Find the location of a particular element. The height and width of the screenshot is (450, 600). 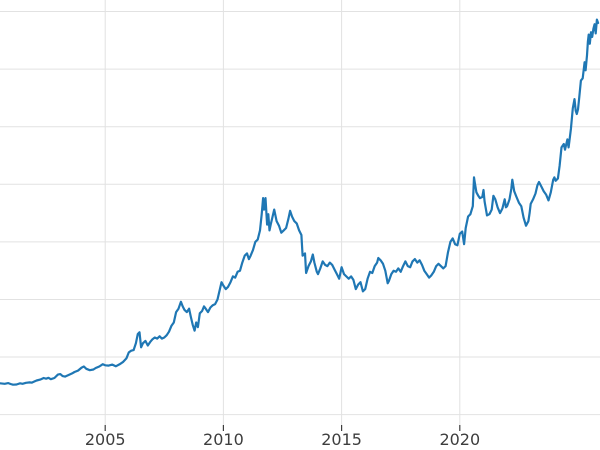

x-tick-label: 2015 is located at coordinates (341, 439).